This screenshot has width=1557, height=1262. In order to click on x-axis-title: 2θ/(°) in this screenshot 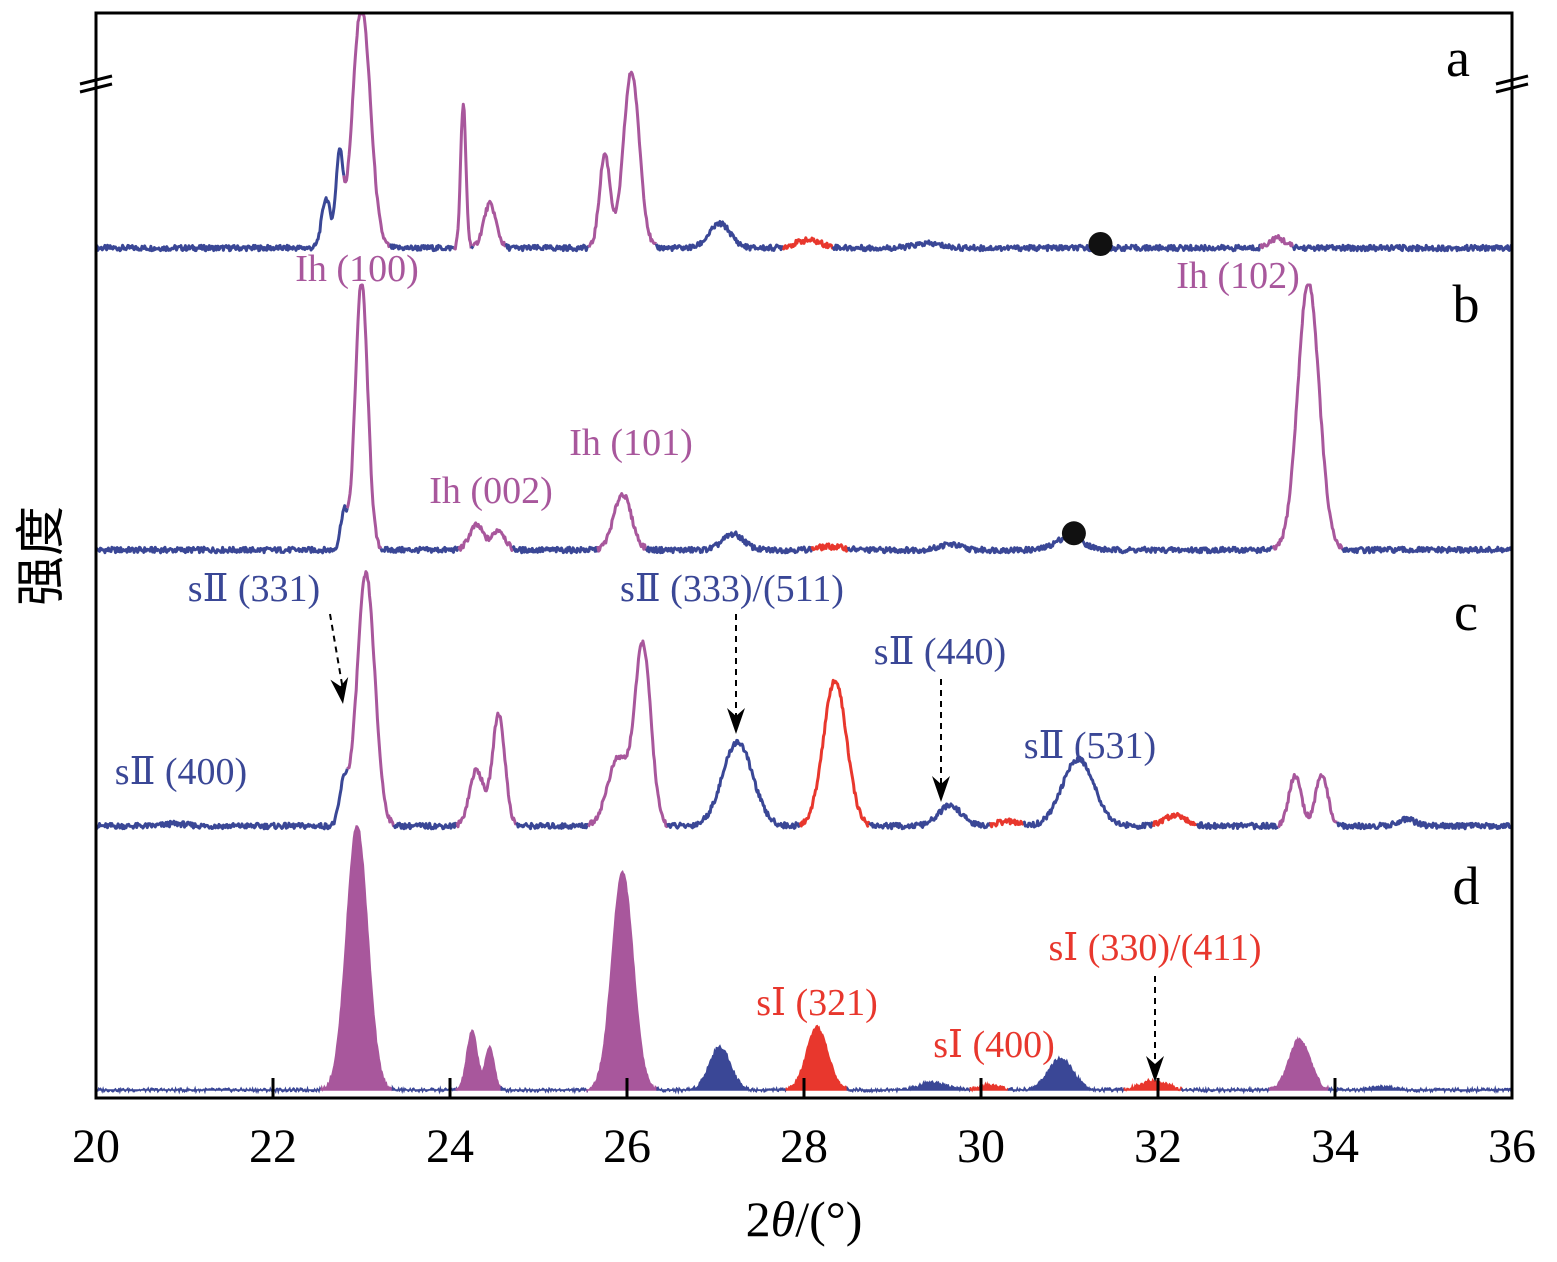, I will do `click(804, 1219)`.